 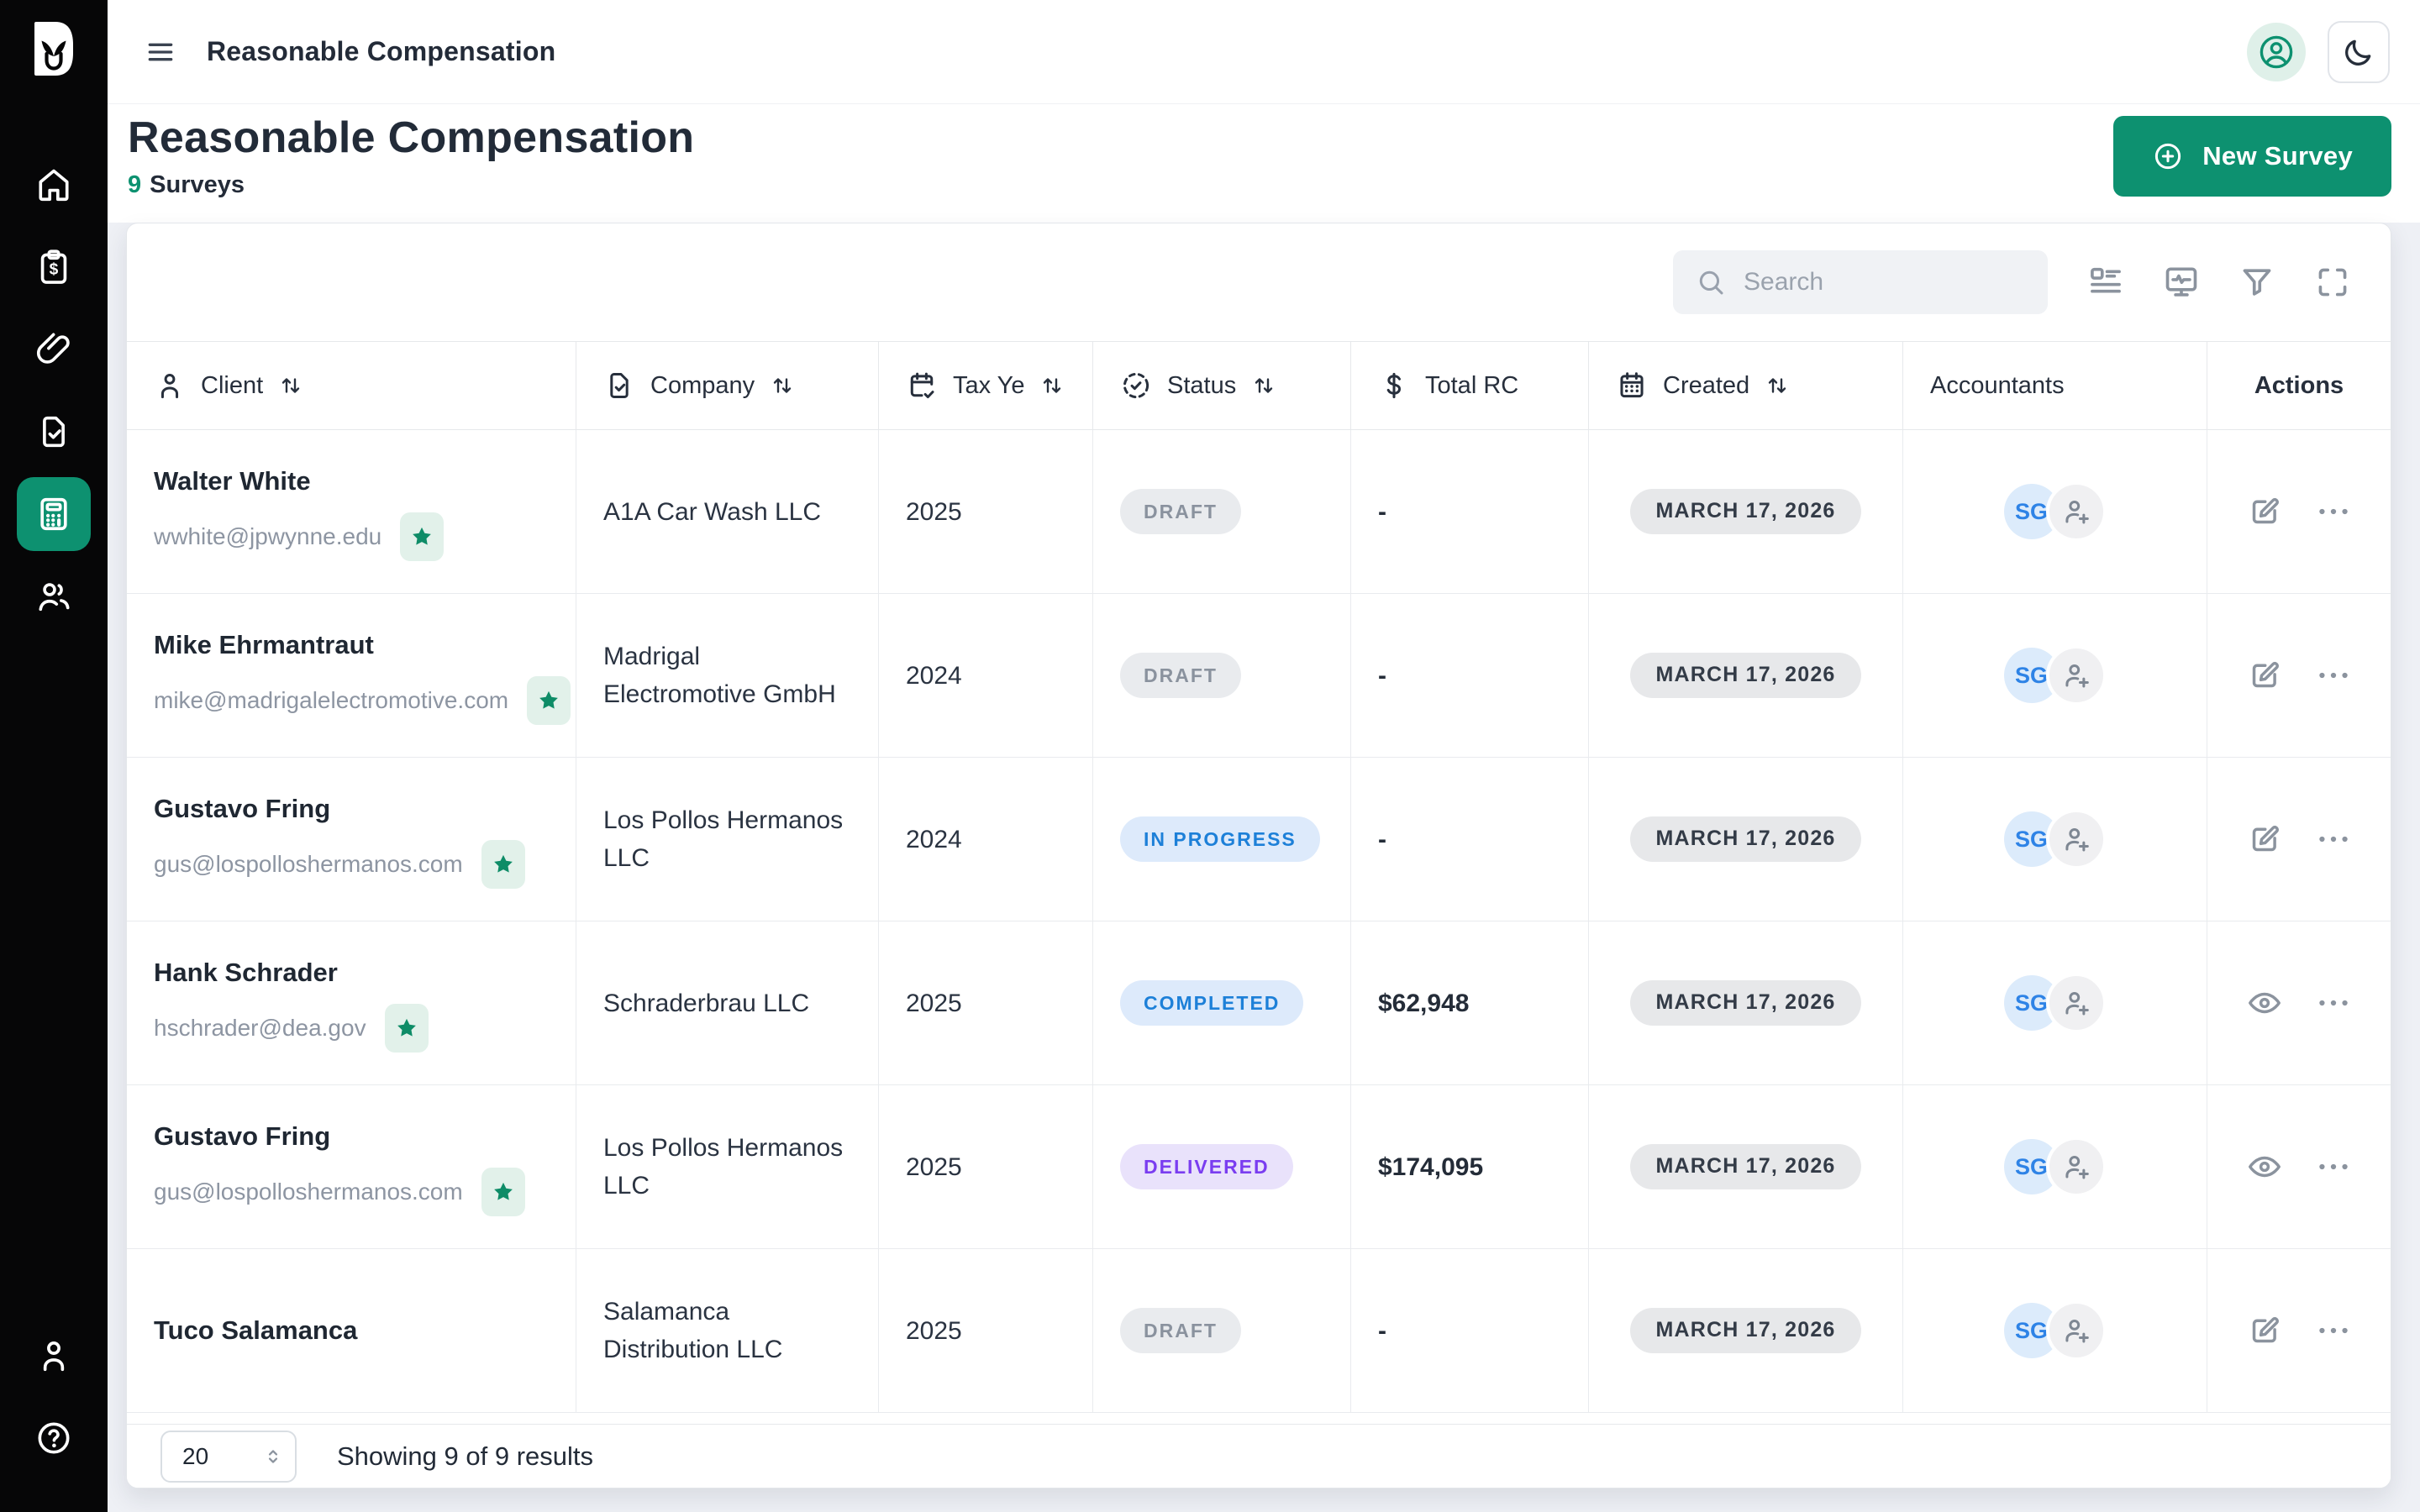 I want to click on plus-circle-icon, so click(x=2168, y=156).